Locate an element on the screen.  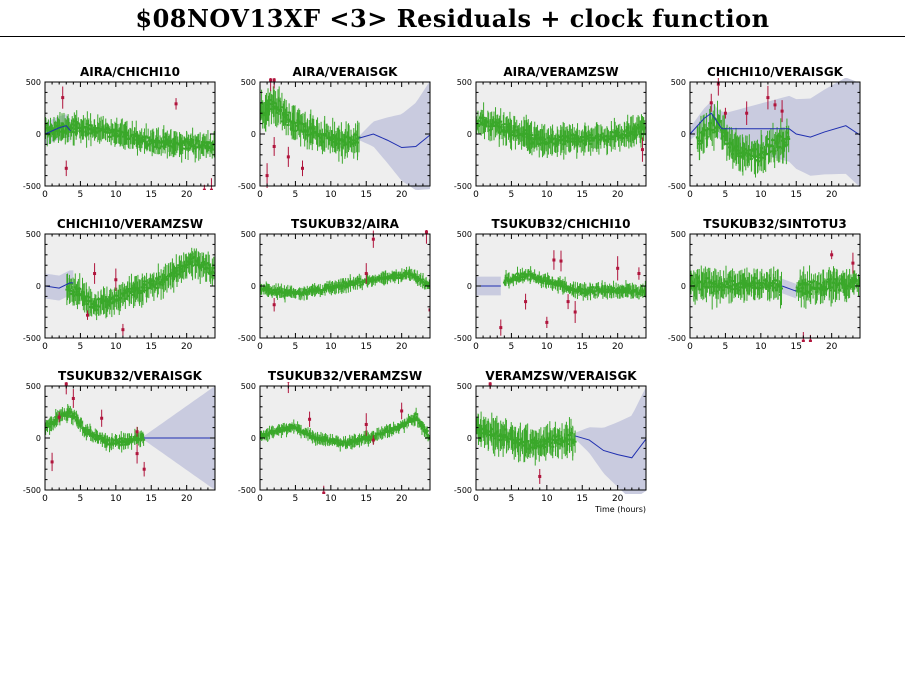
x-axis-label: Time (hours) is located at coordinates (620, 509).